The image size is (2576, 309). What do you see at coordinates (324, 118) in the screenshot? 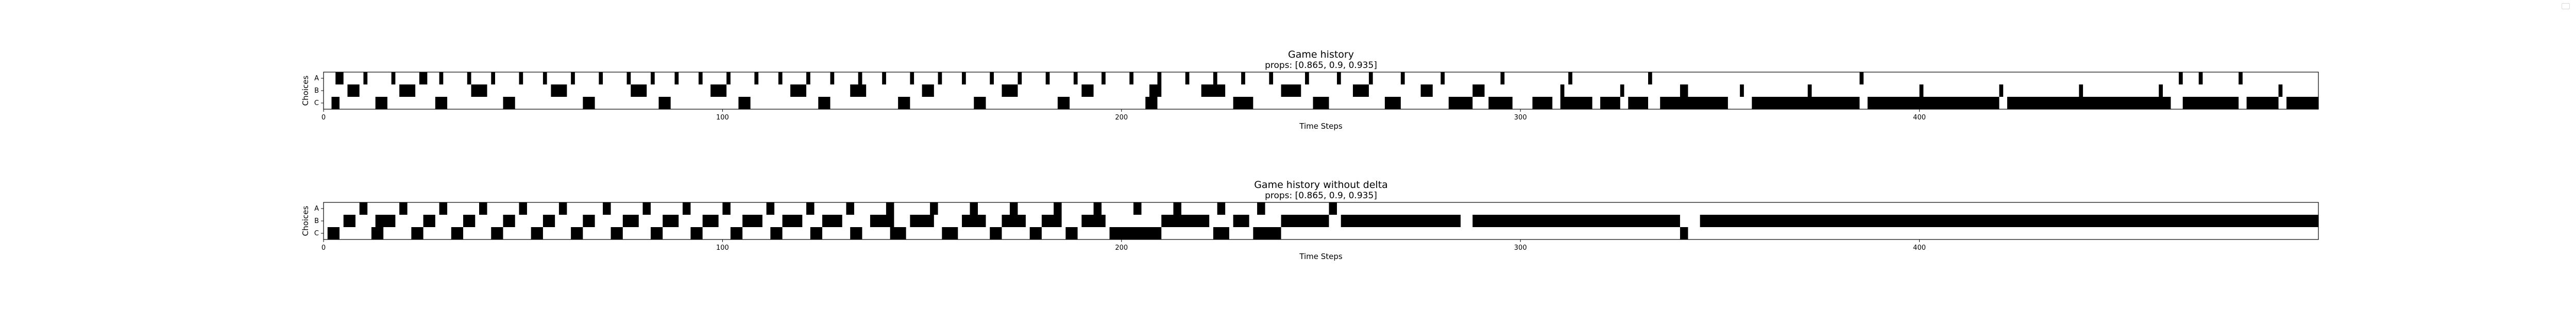
I see `x-tick-label: 0` at bounding box center [324, 118].